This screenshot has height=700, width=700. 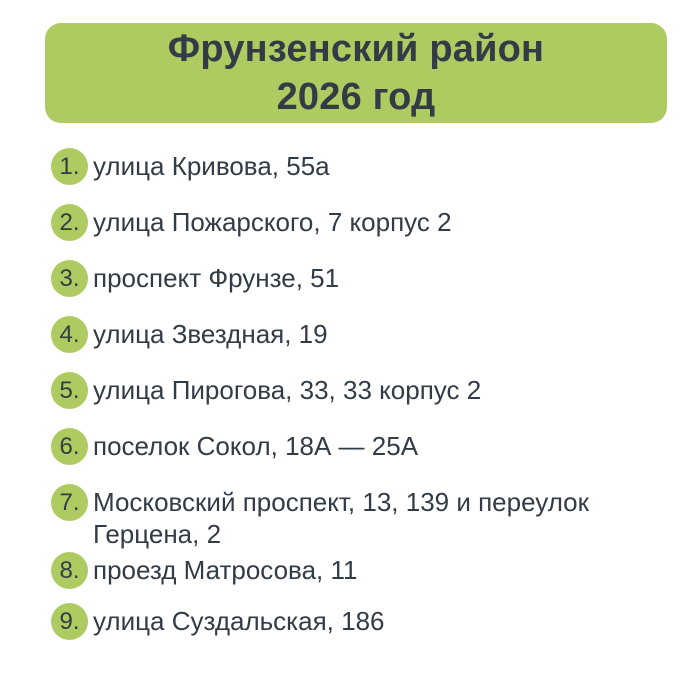 I want to click on list-item: 8. проезд Матросова, 11, so click(x=360, y=570).